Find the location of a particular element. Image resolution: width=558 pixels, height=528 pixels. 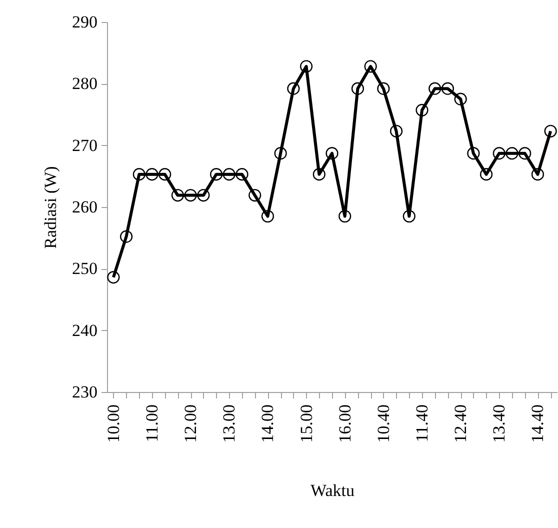

x-tick-label: 13.40 is located at coordinates (499, 423).